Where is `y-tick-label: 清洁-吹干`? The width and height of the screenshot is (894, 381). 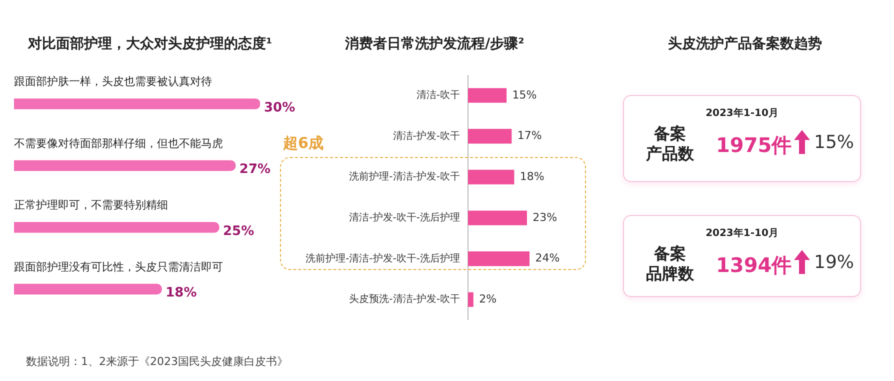 y-tick-label: 清洁-吹干 is located at coordinates (438, 95).